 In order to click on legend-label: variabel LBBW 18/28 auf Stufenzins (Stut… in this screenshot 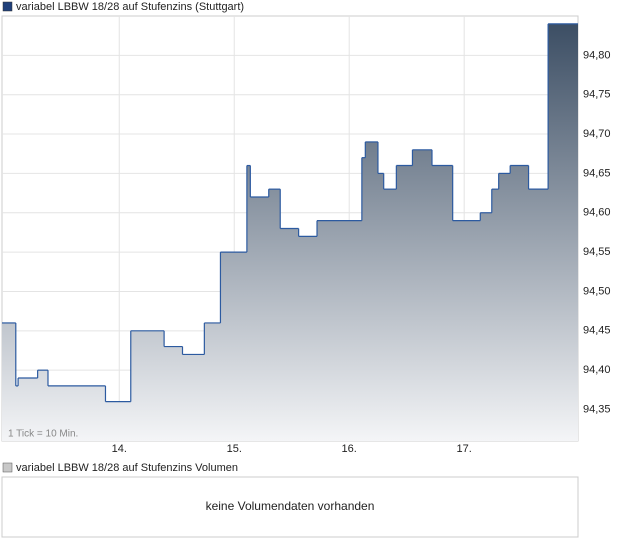, I will do `click(130, 7)`.